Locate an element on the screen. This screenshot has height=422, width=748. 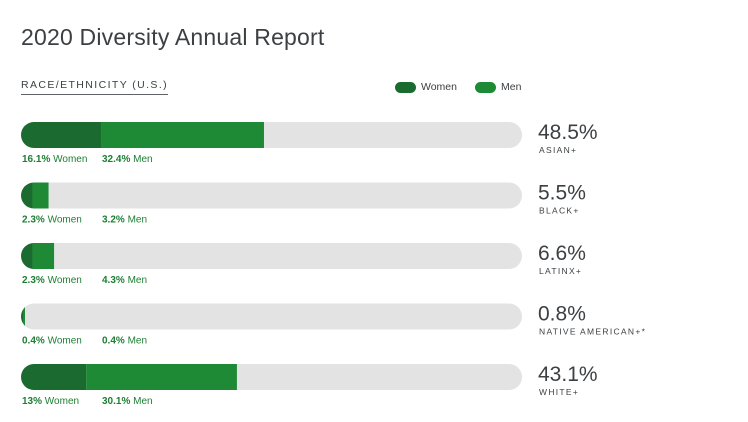
category-label: NATIVE AMERICAN+* is located at coordinates (592, 332).